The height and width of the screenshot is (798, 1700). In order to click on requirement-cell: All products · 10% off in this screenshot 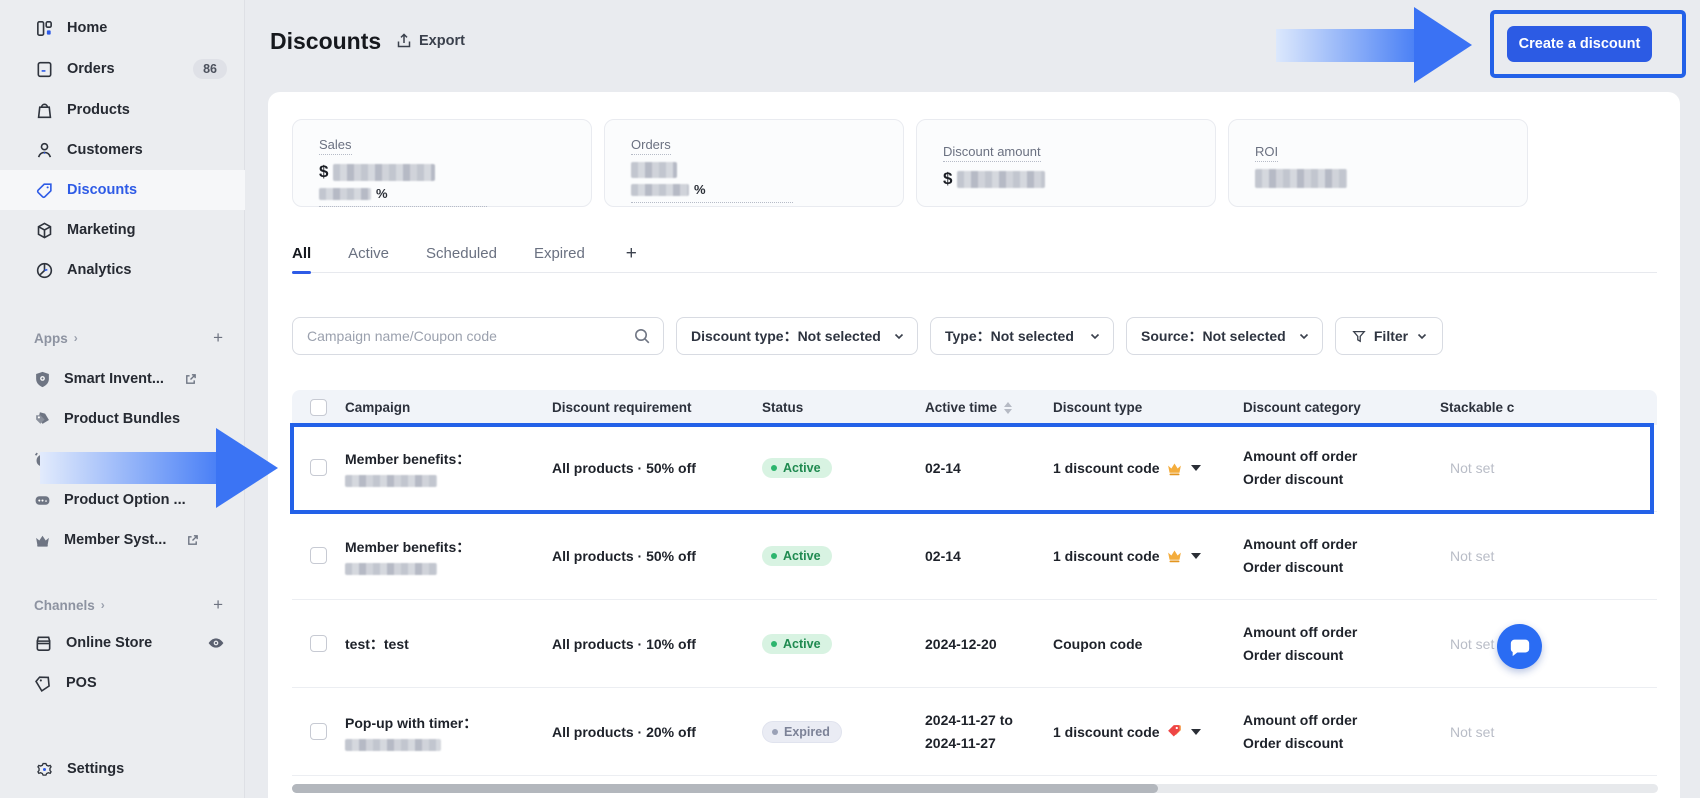, I will do `click(624, 643)`.